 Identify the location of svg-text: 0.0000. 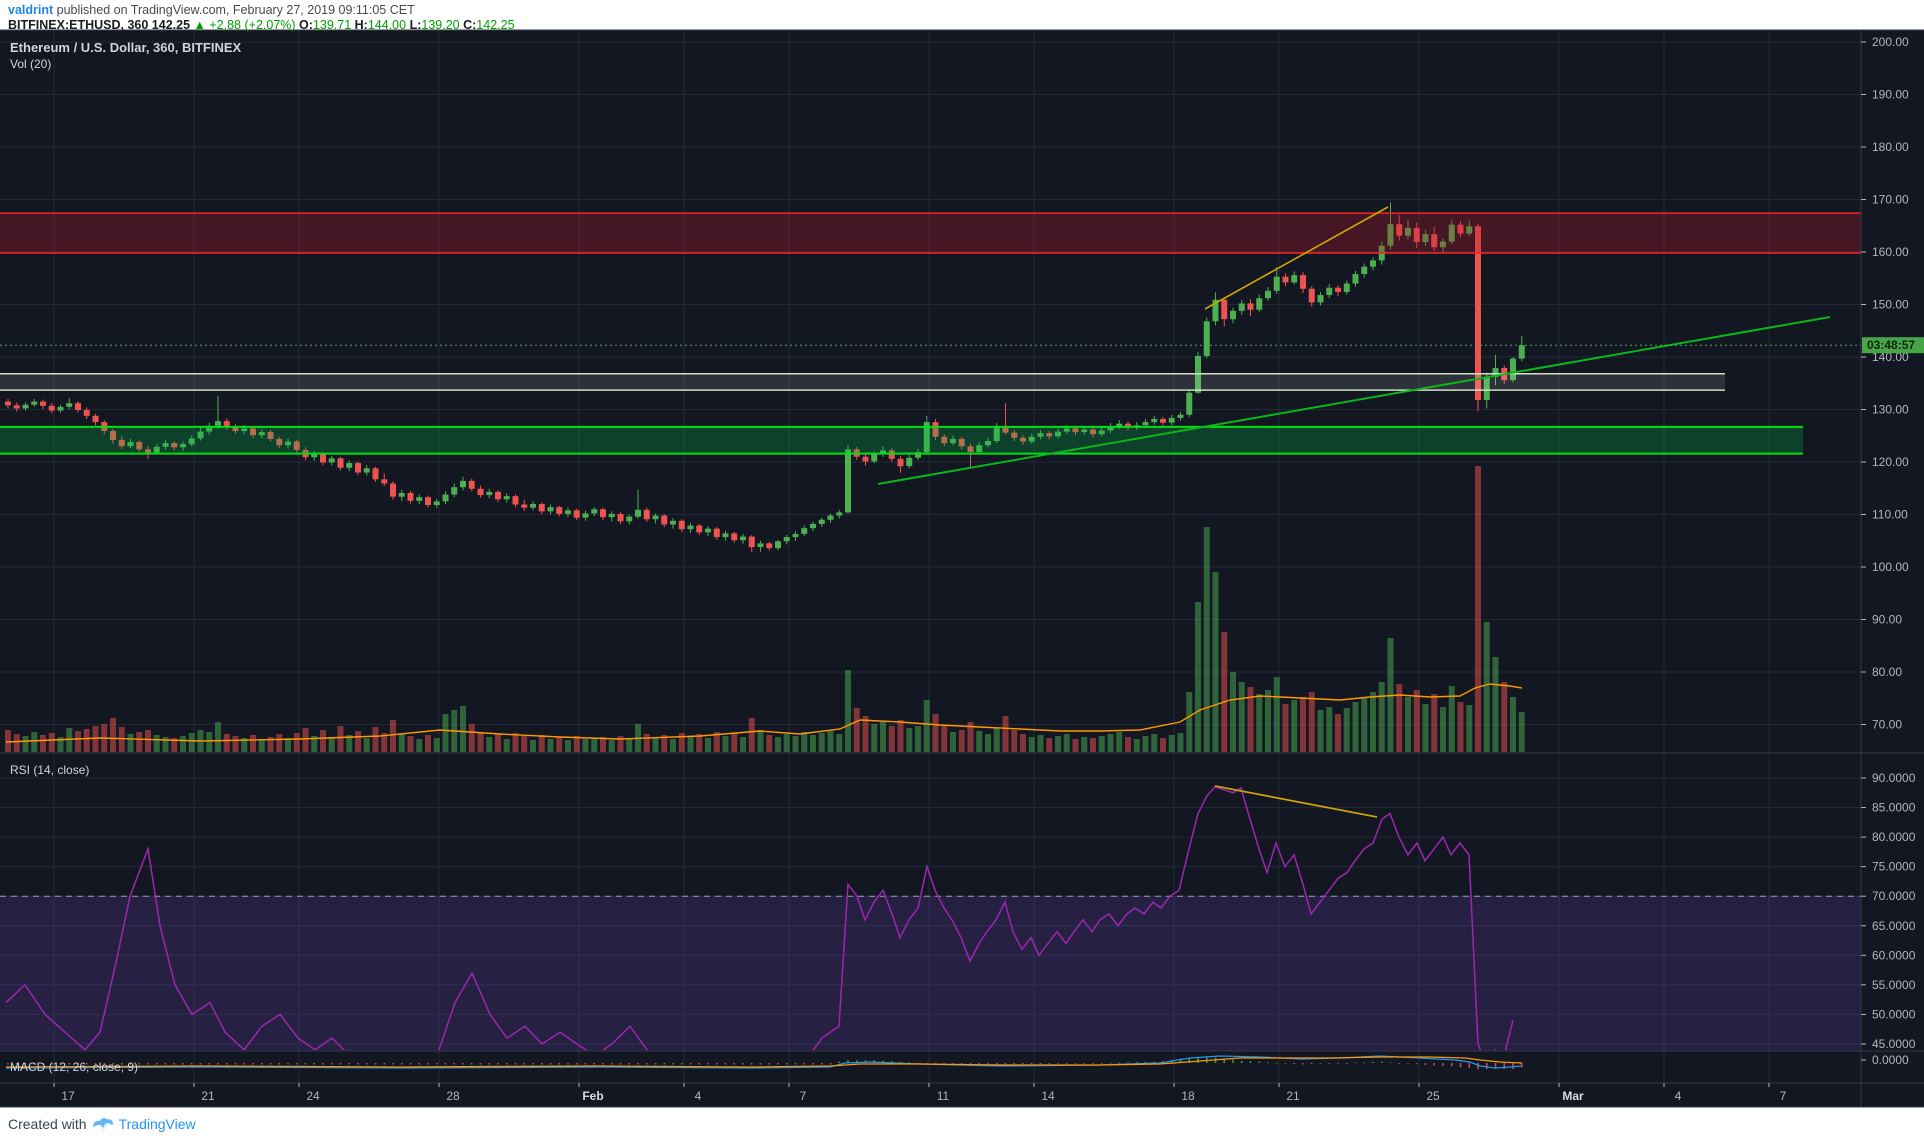
(1890, 1060).